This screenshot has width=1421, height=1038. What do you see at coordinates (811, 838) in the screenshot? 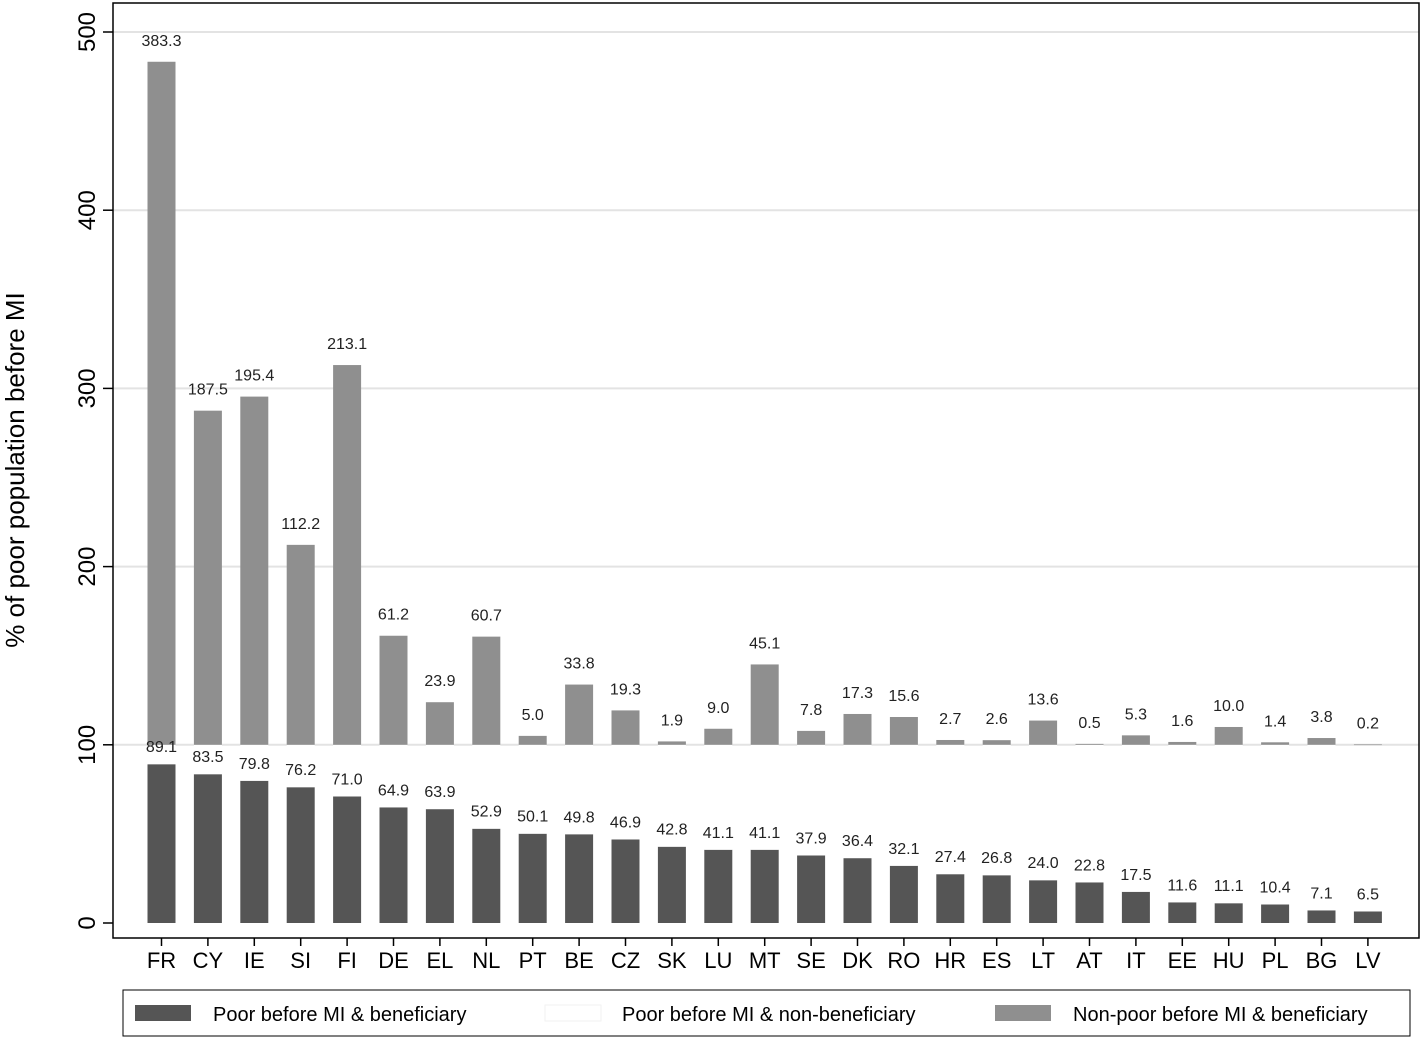
I see `value-label-poor-beneficiary: 37.9` at bounding box center [811, 838].